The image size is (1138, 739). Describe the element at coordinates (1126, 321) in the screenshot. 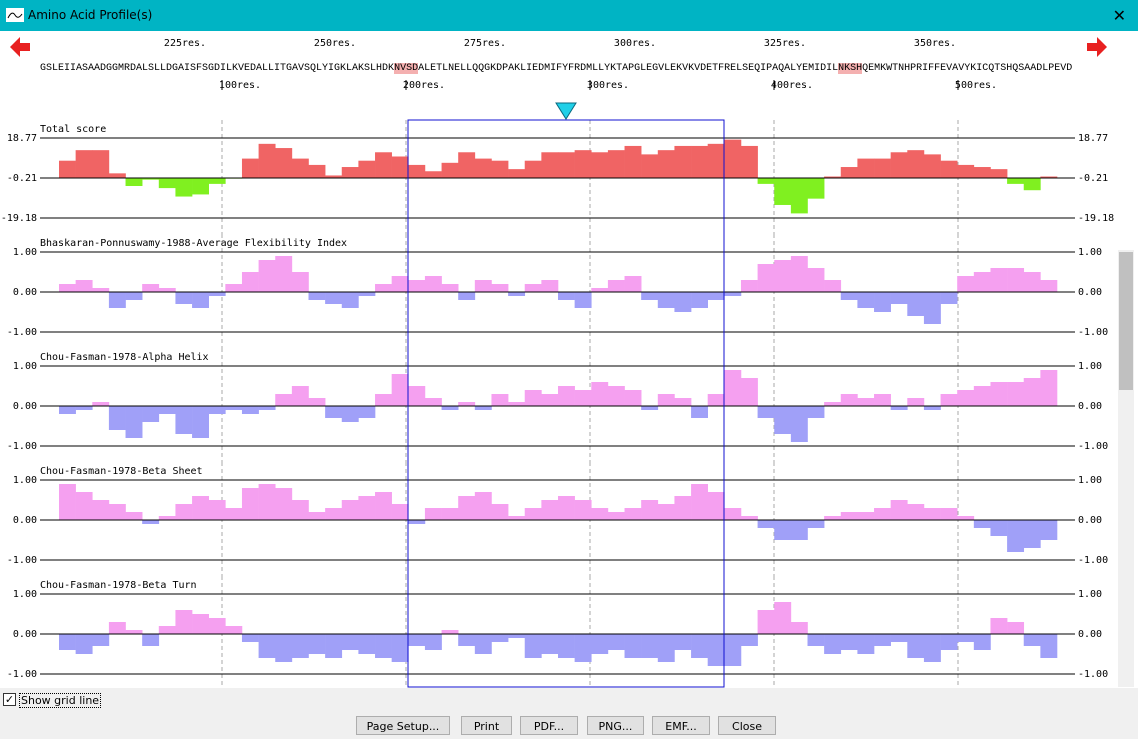

I see `scroll-thumb` at that location.